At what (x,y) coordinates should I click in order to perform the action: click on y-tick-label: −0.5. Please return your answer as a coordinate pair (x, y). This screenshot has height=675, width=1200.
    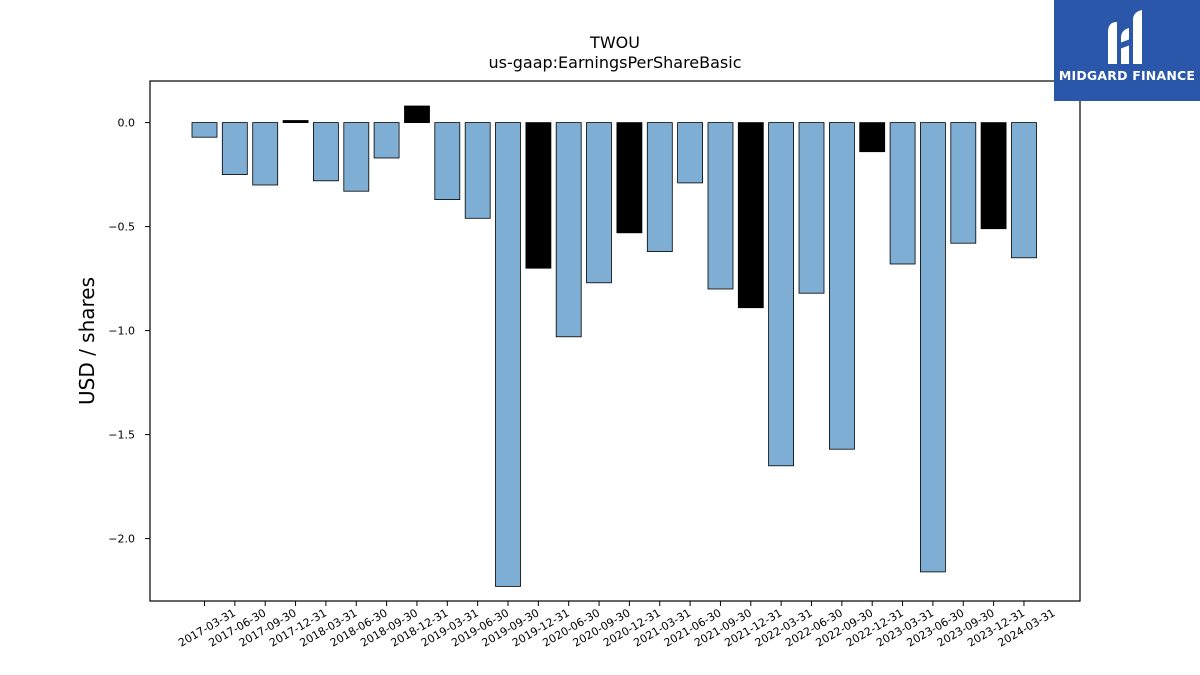
    Looking at the image, I should click on (121, 227).